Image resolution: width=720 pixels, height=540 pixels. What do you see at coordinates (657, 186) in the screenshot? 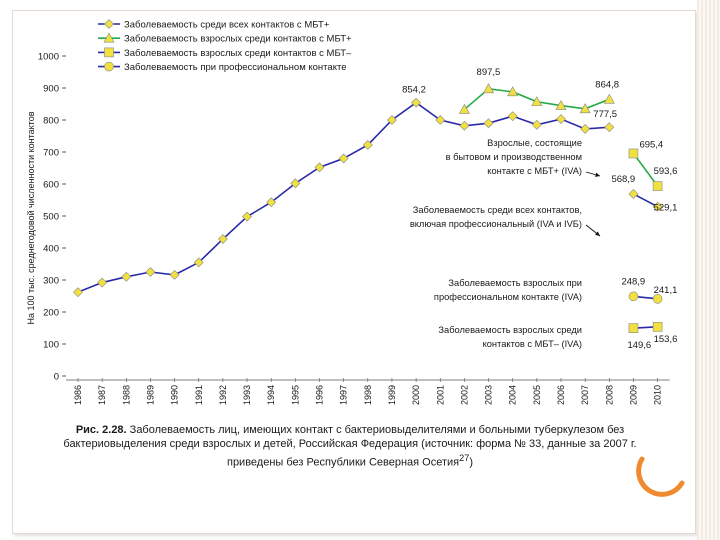
I see `series-5-point` at bounding box center [657, 186].